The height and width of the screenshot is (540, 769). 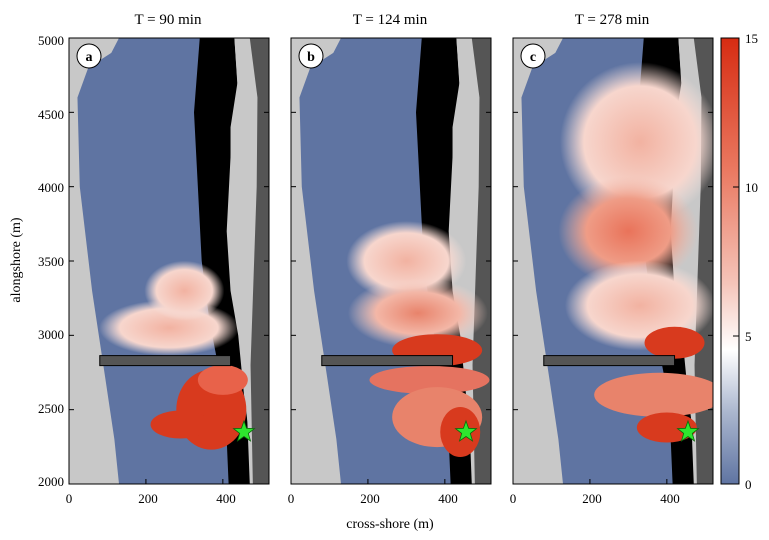 I want to click on panel-letter: b, so click(x=311, y=57).